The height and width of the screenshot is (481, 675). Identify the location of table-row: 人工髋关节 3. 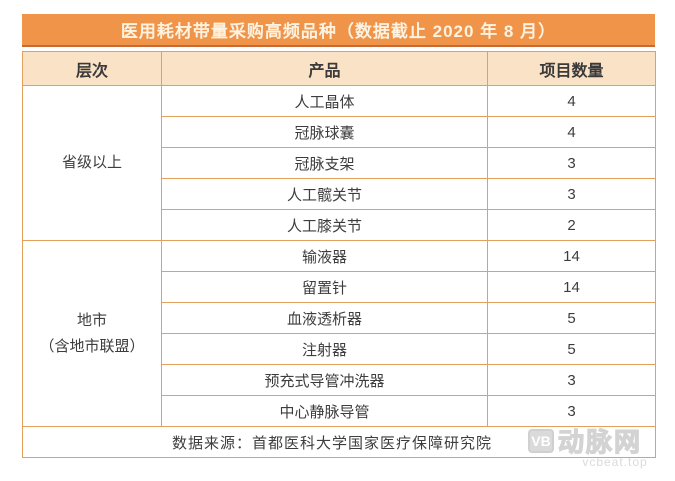
(339, 194).